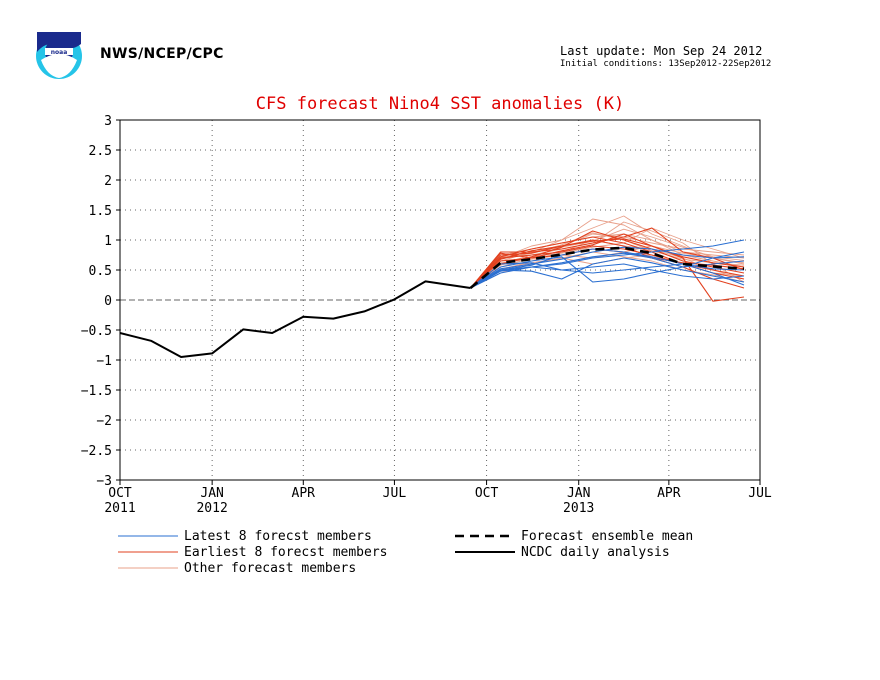  I want to click on legend-label-mean: Forecast ensemble mean, so click(607, 536).